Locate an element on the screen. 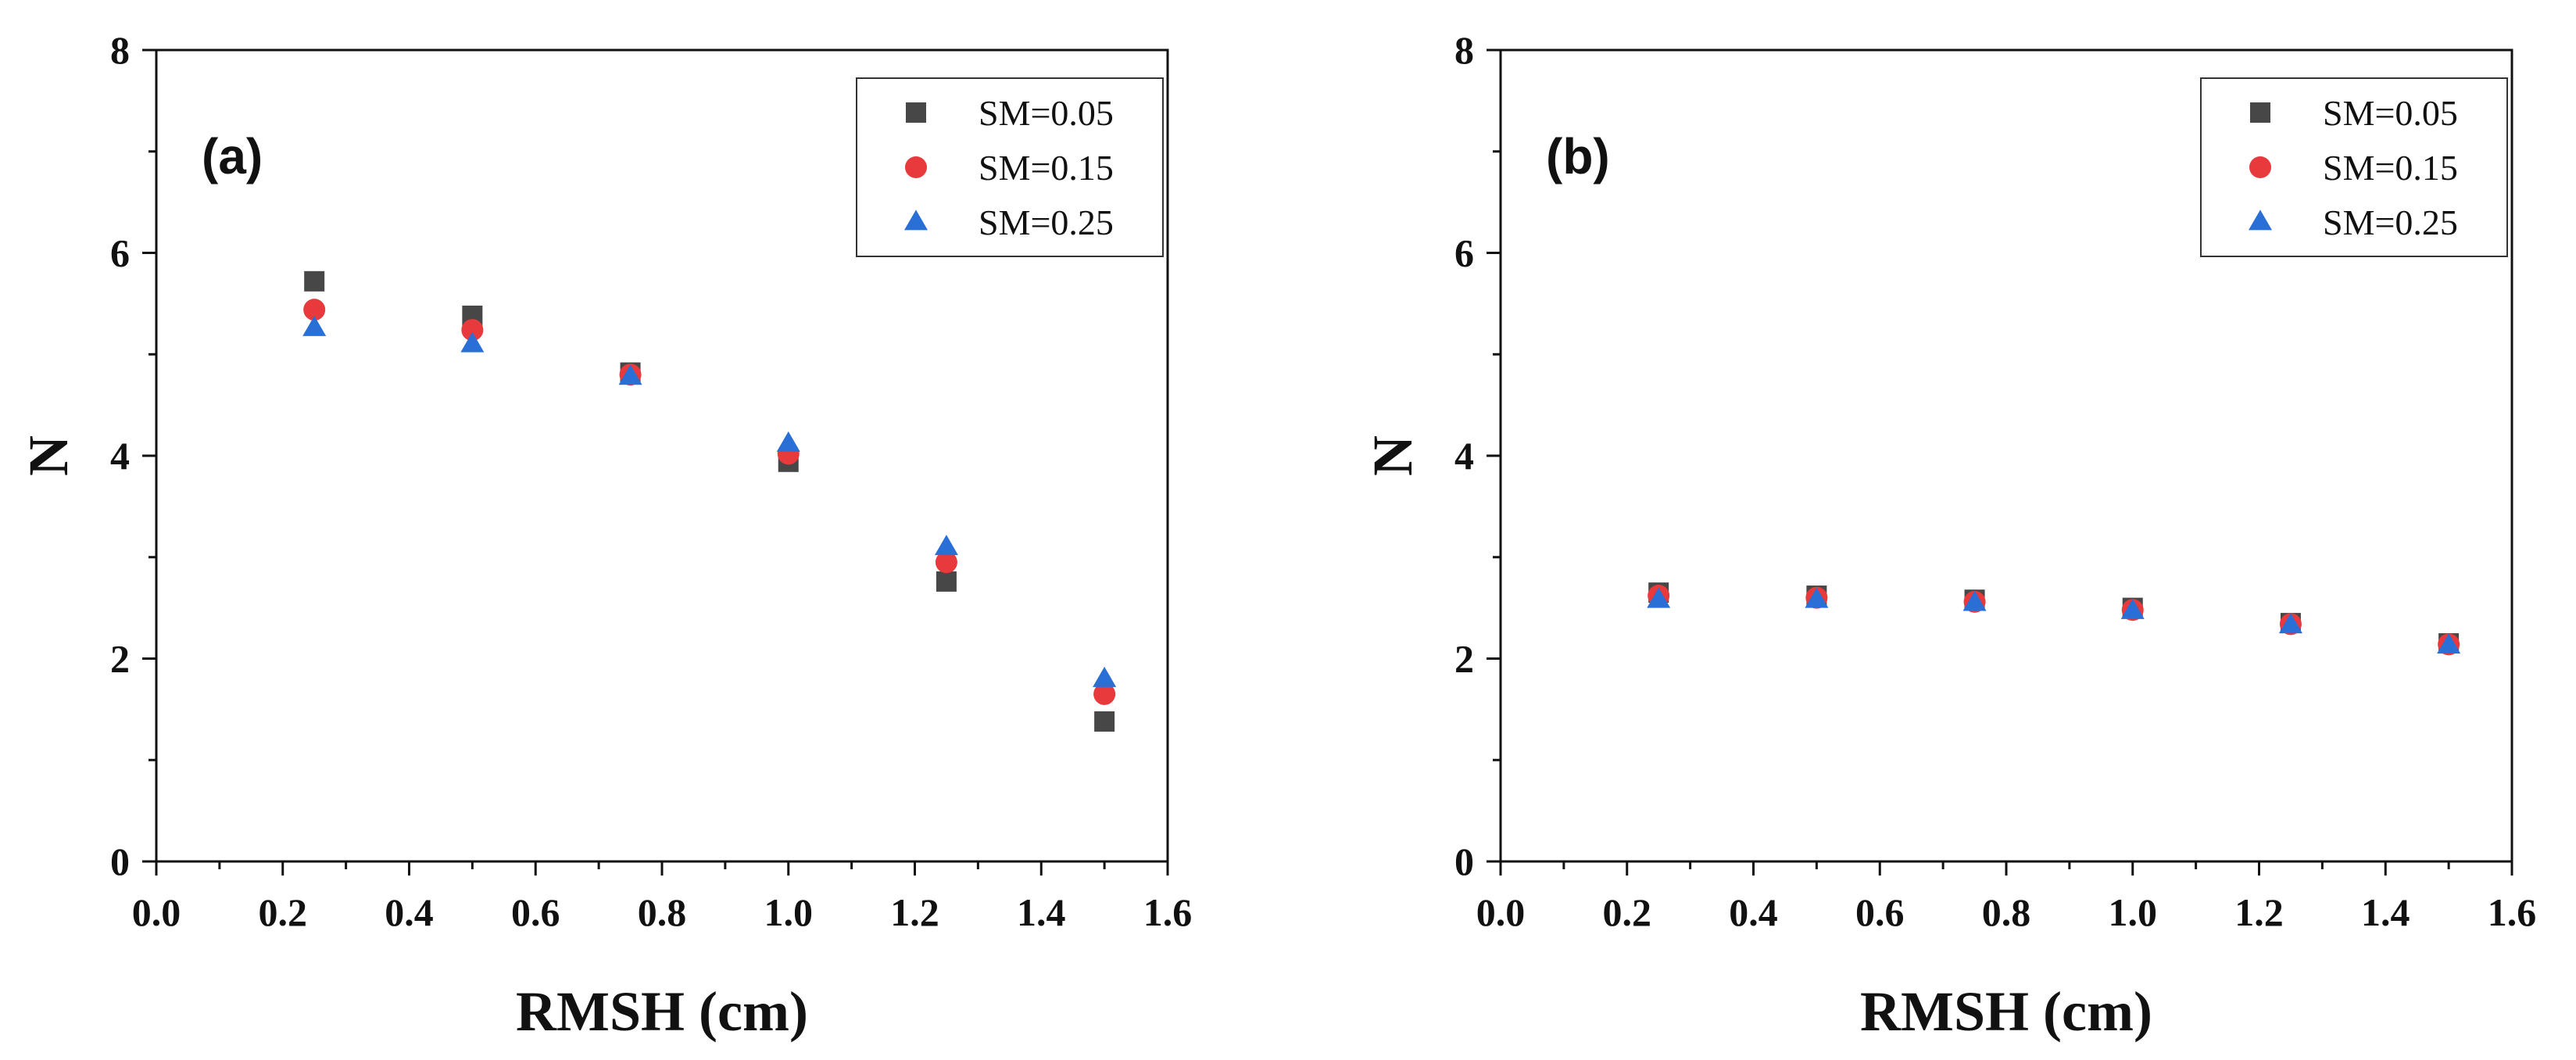 Image resolution: width=2576 pixels, height=1060 pixels. panel-label: (b) is located at coordinates (1578, 156).